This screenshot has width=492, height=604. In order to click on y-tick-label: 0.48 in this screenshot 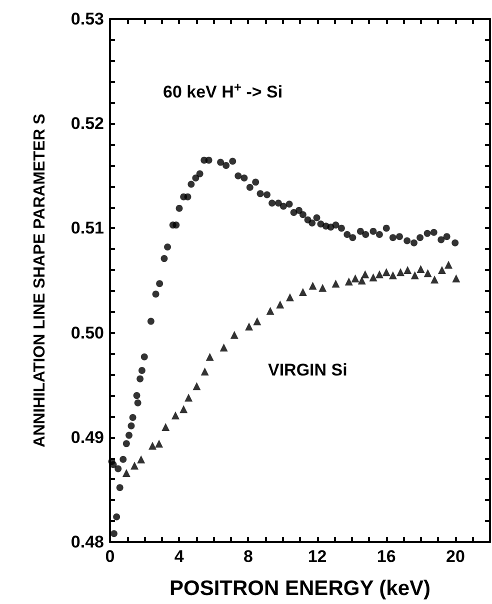, I will do `click(87, 542)`.